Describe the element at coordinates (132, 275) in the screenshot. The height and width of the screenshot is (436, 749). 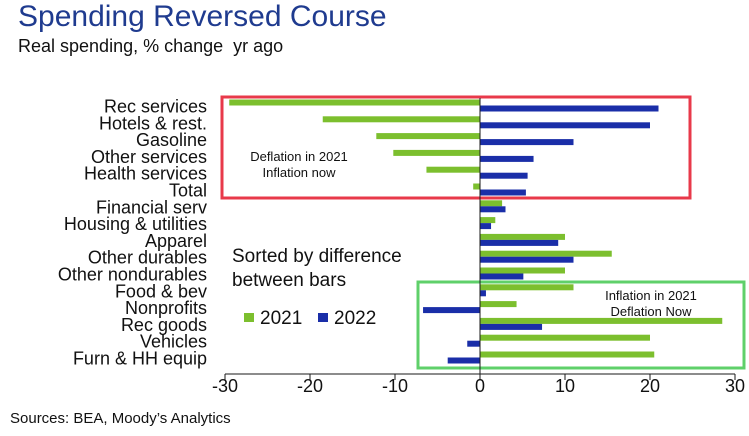
I see `category-label: Other nondurables` at that location.